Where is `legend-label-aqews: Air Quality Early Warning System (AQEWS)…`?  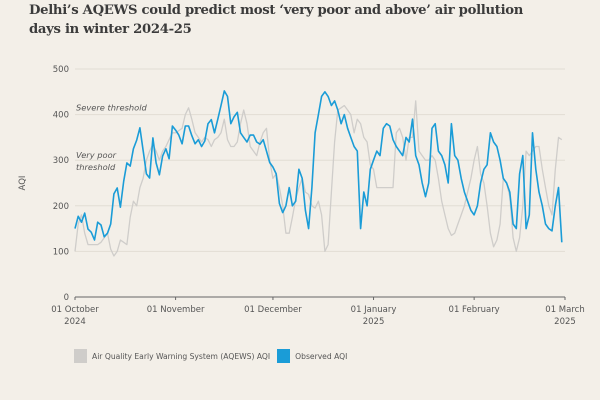 legend-label-aqews: Air Quality Early Warning System (AQEWS)… is located at coordinates (181, 356).